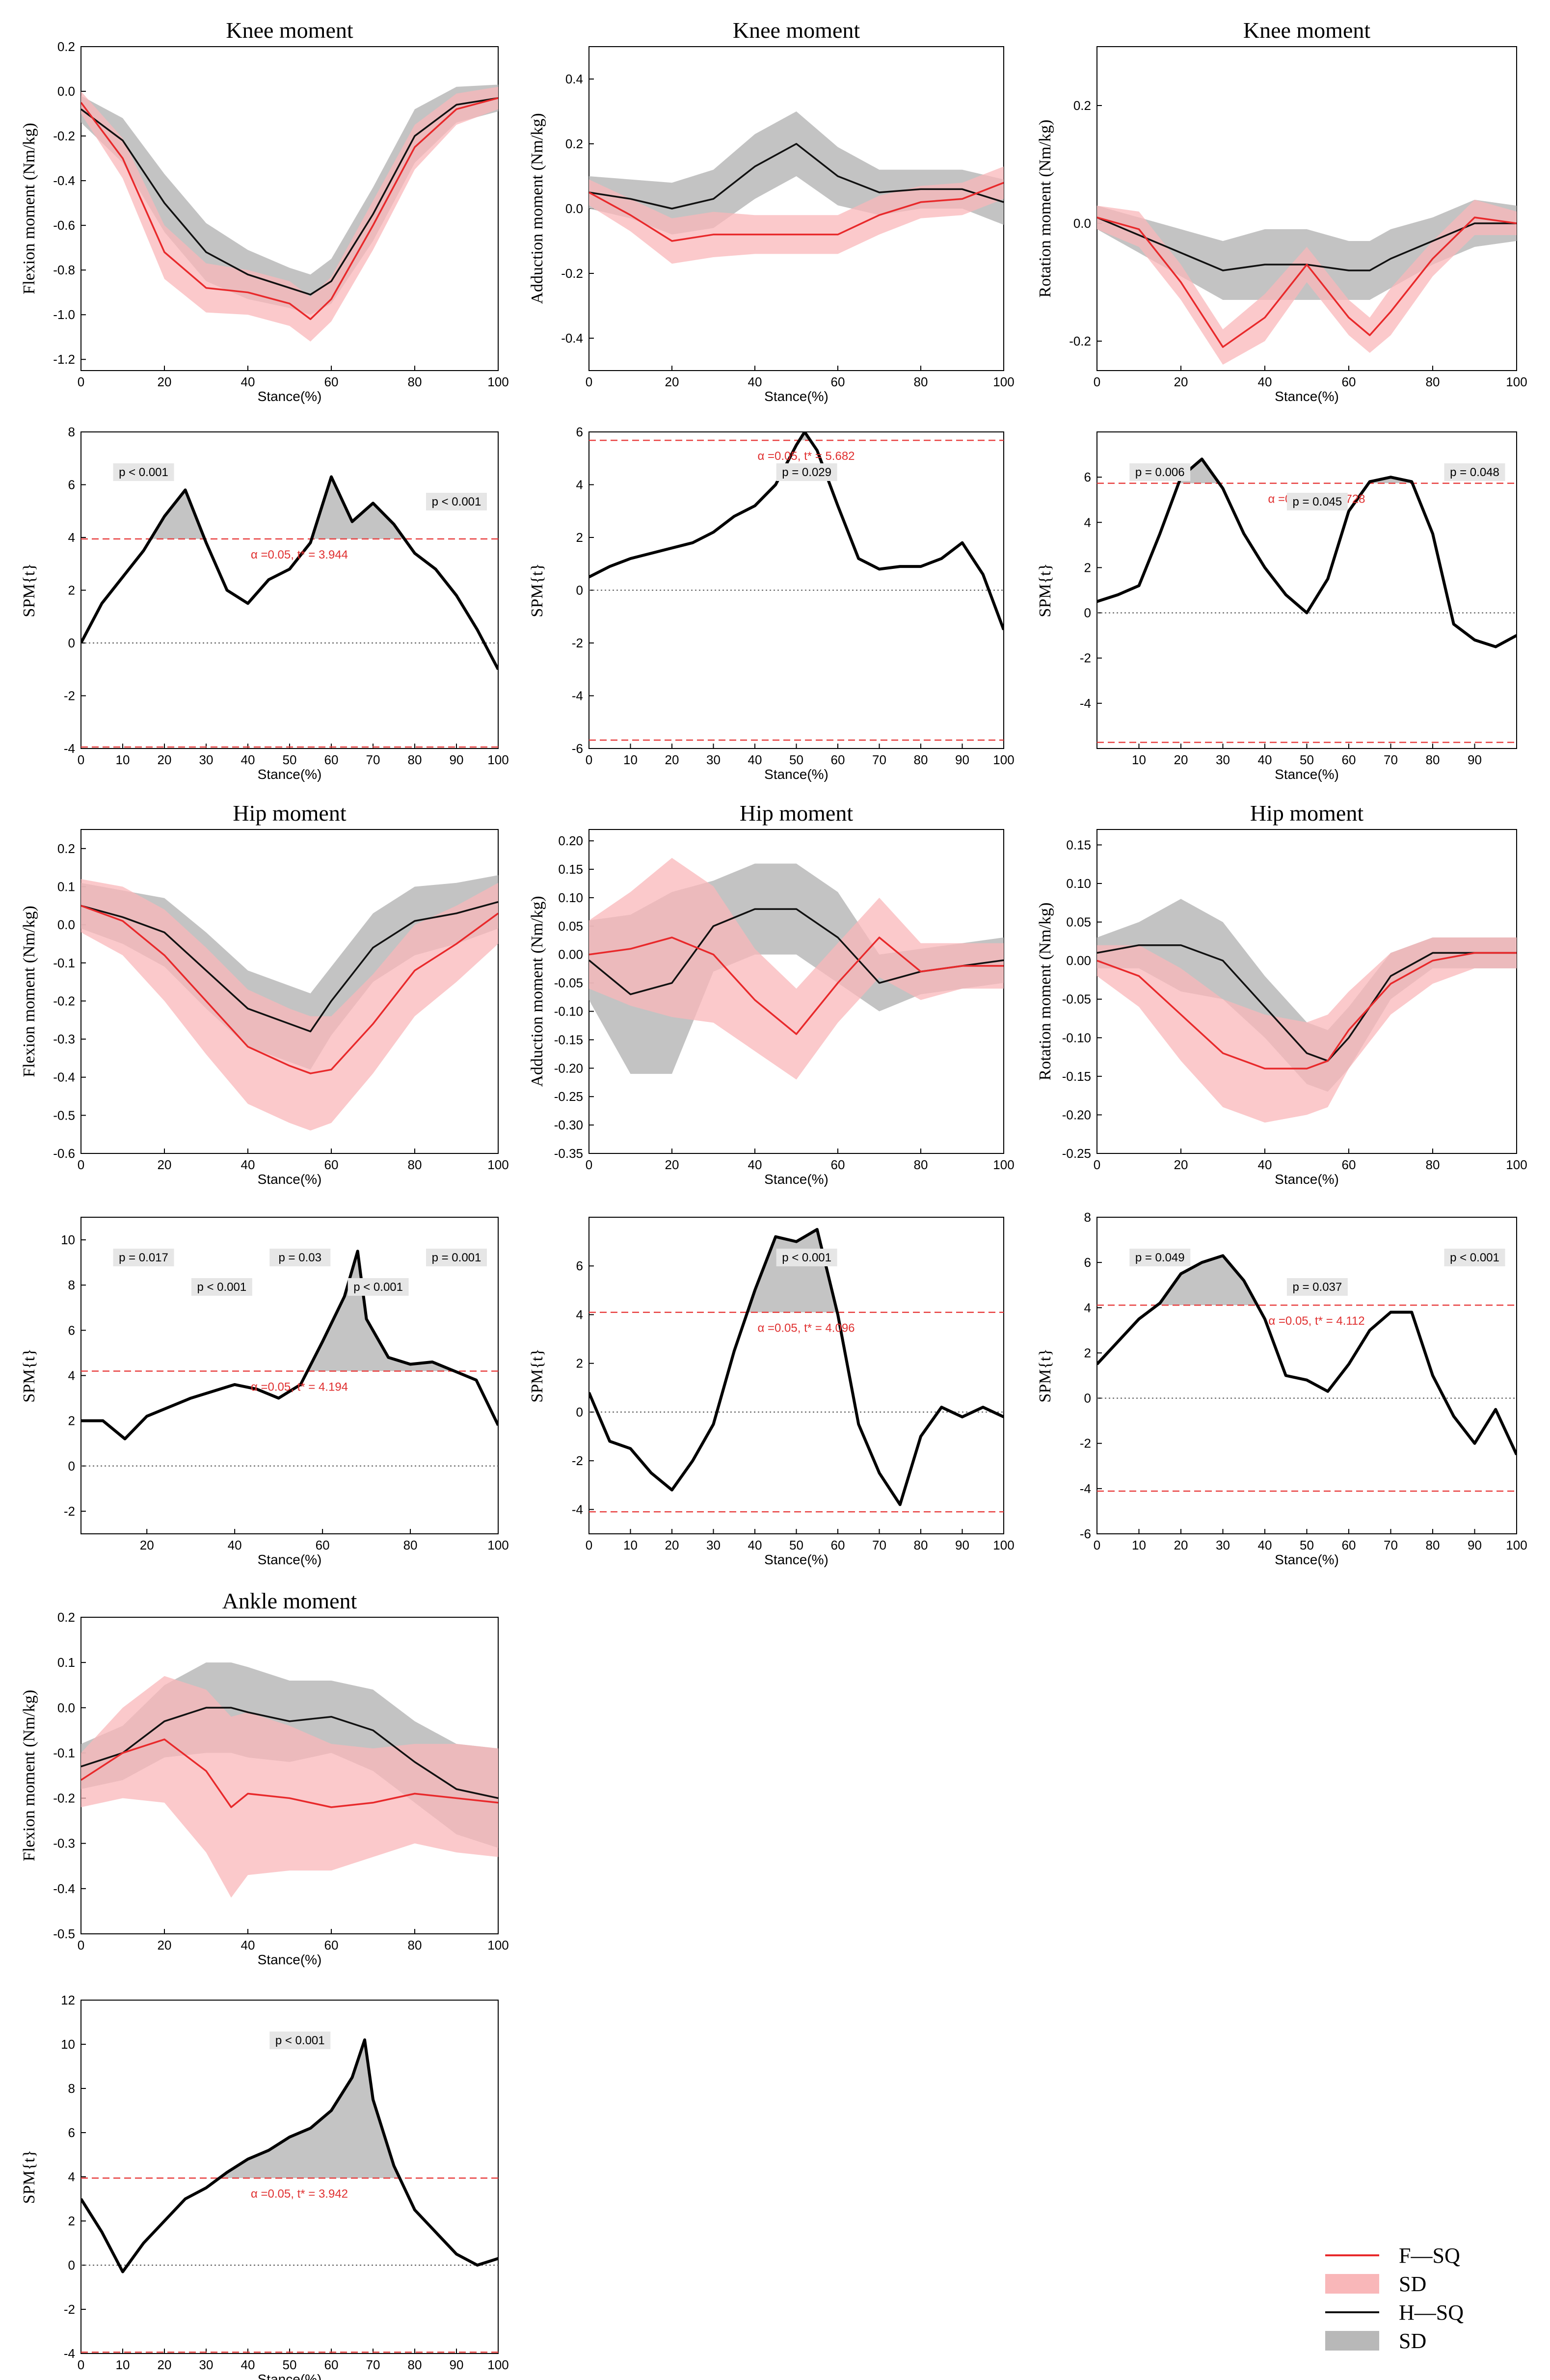 The height and width of the screenshot is (2380, 1550). What do you see at coordinates (29, 991) in the screenshot?
I see `y-axis-label: Flexion moment (Nm/kg)` at bounding box center [29, 991].